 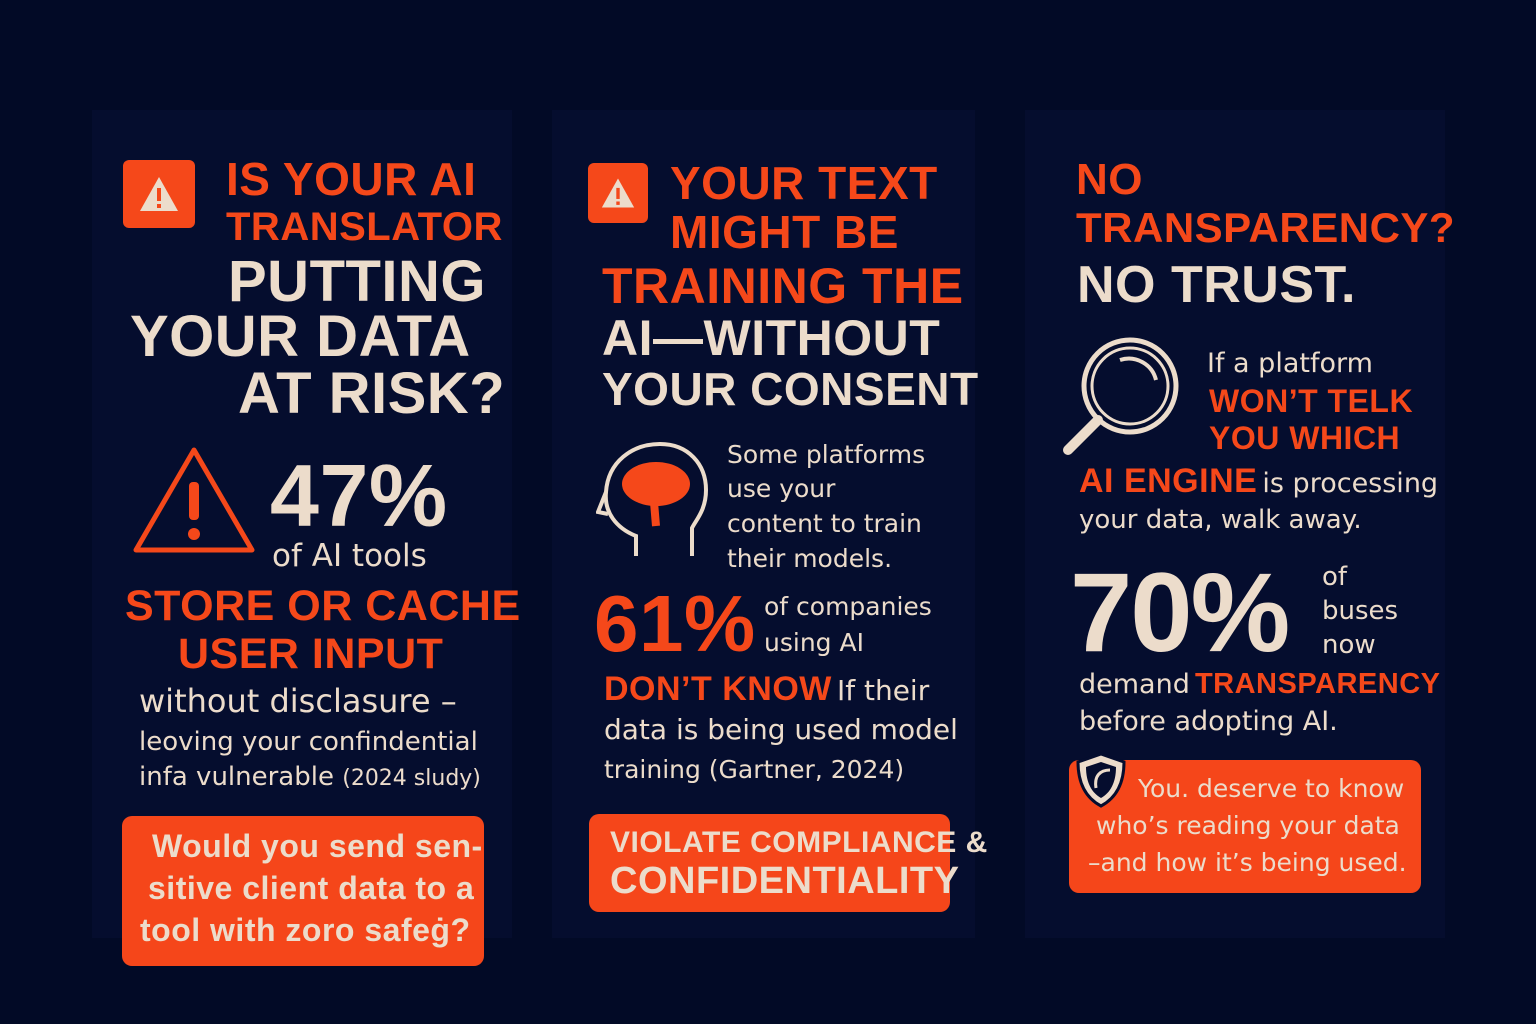 I want to click on callout-text: Would you send sen-, so click(x=317, y=846).